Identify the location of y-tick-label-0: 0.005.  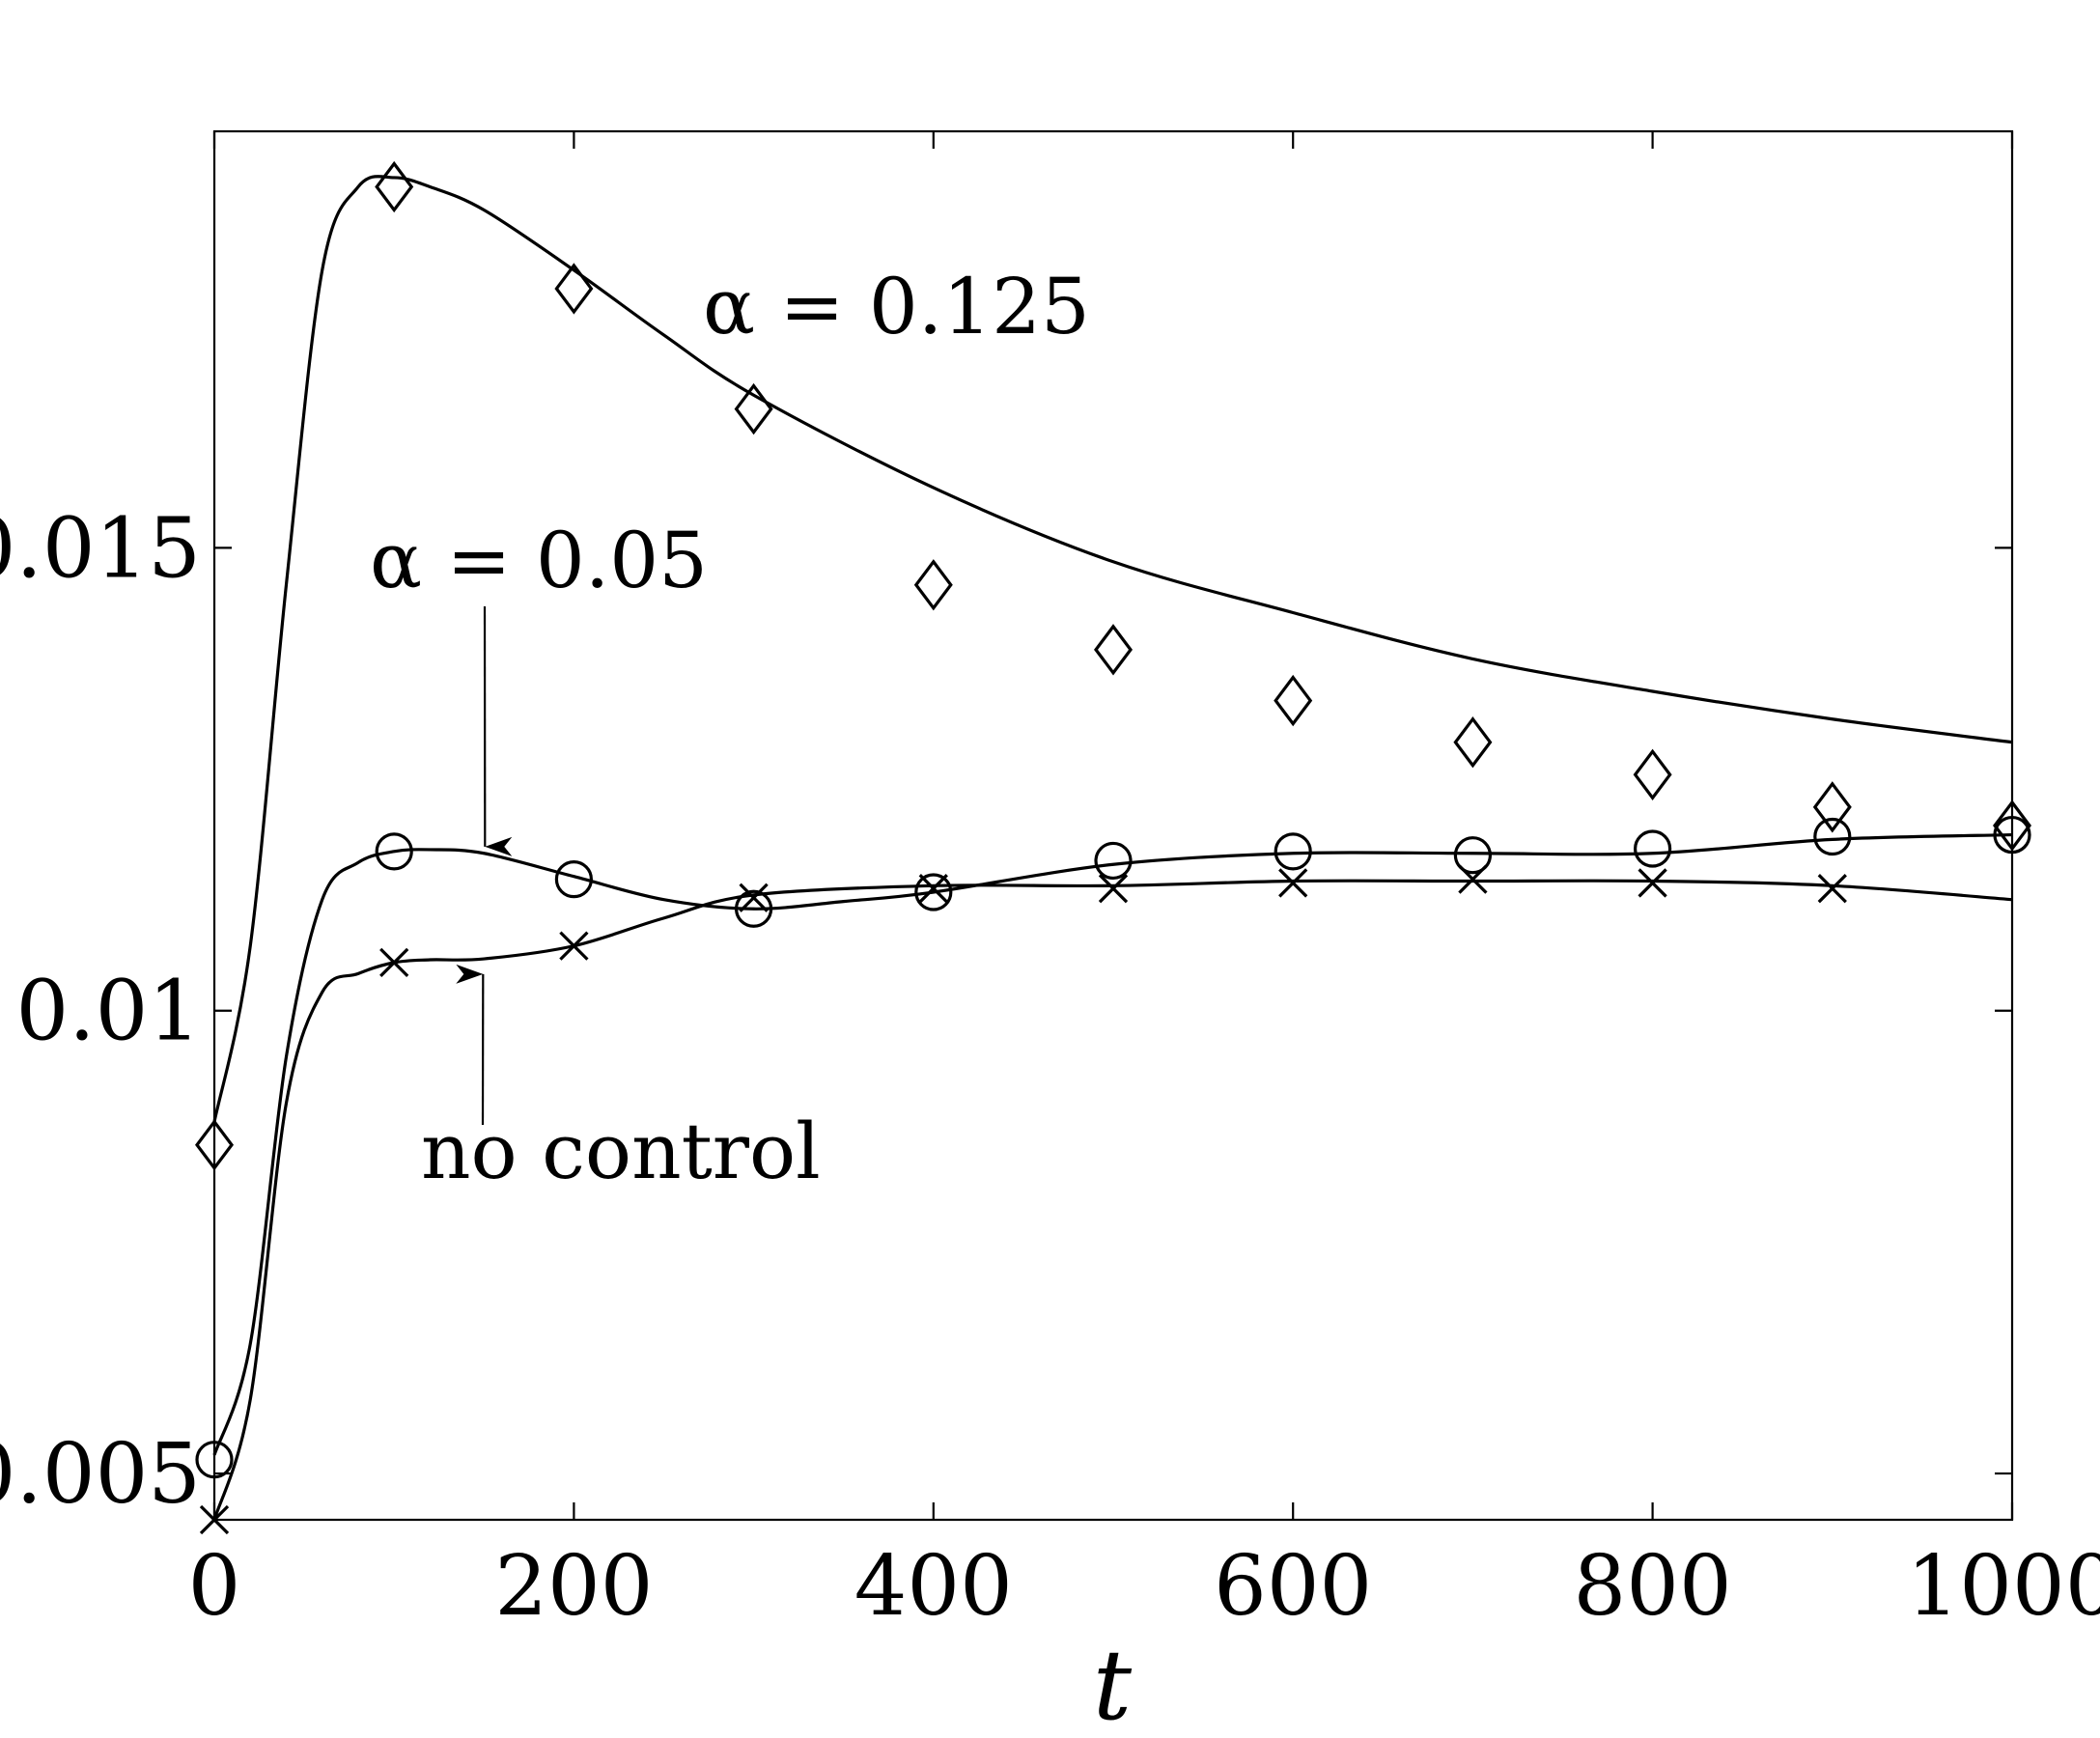
(101, 1475).